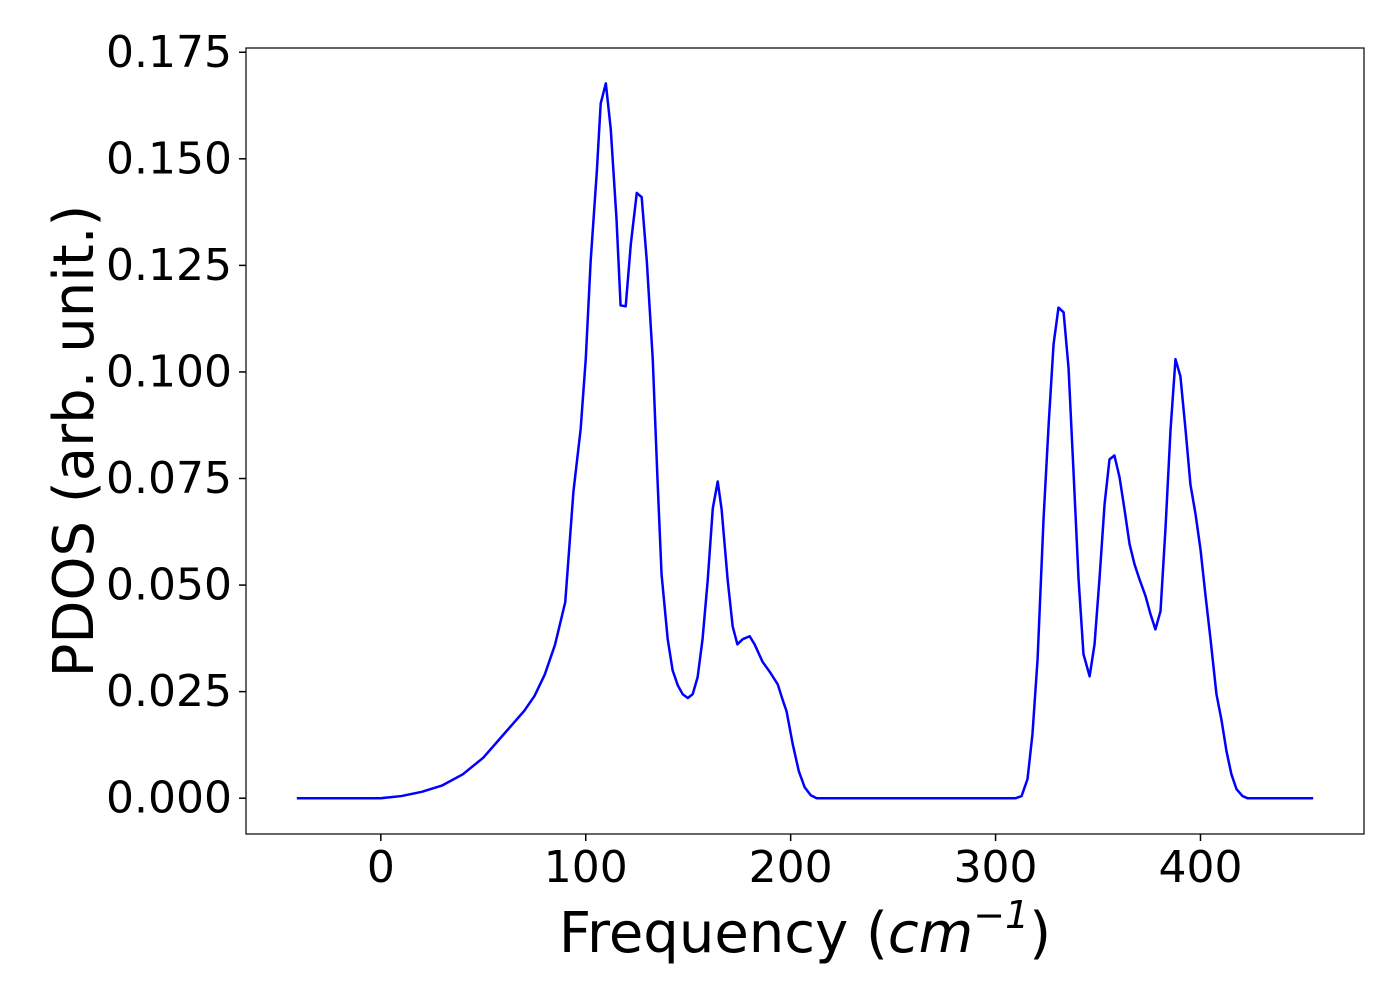 Image resolution: width=1400 pixels, height=1000 pixels. What do you see at coordinates (169, 585) in the screenshot?
I see `y-tick-label: 0.050` at bounding box center [169, 585].